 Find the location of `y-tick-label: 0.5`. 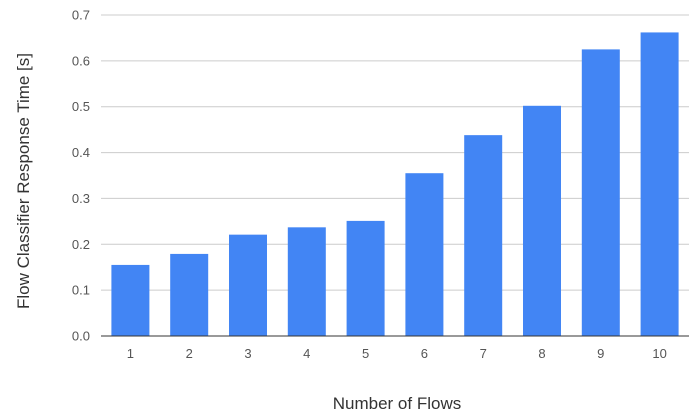

y-tick-label: 0.5 is located at coordinates (81, 106).